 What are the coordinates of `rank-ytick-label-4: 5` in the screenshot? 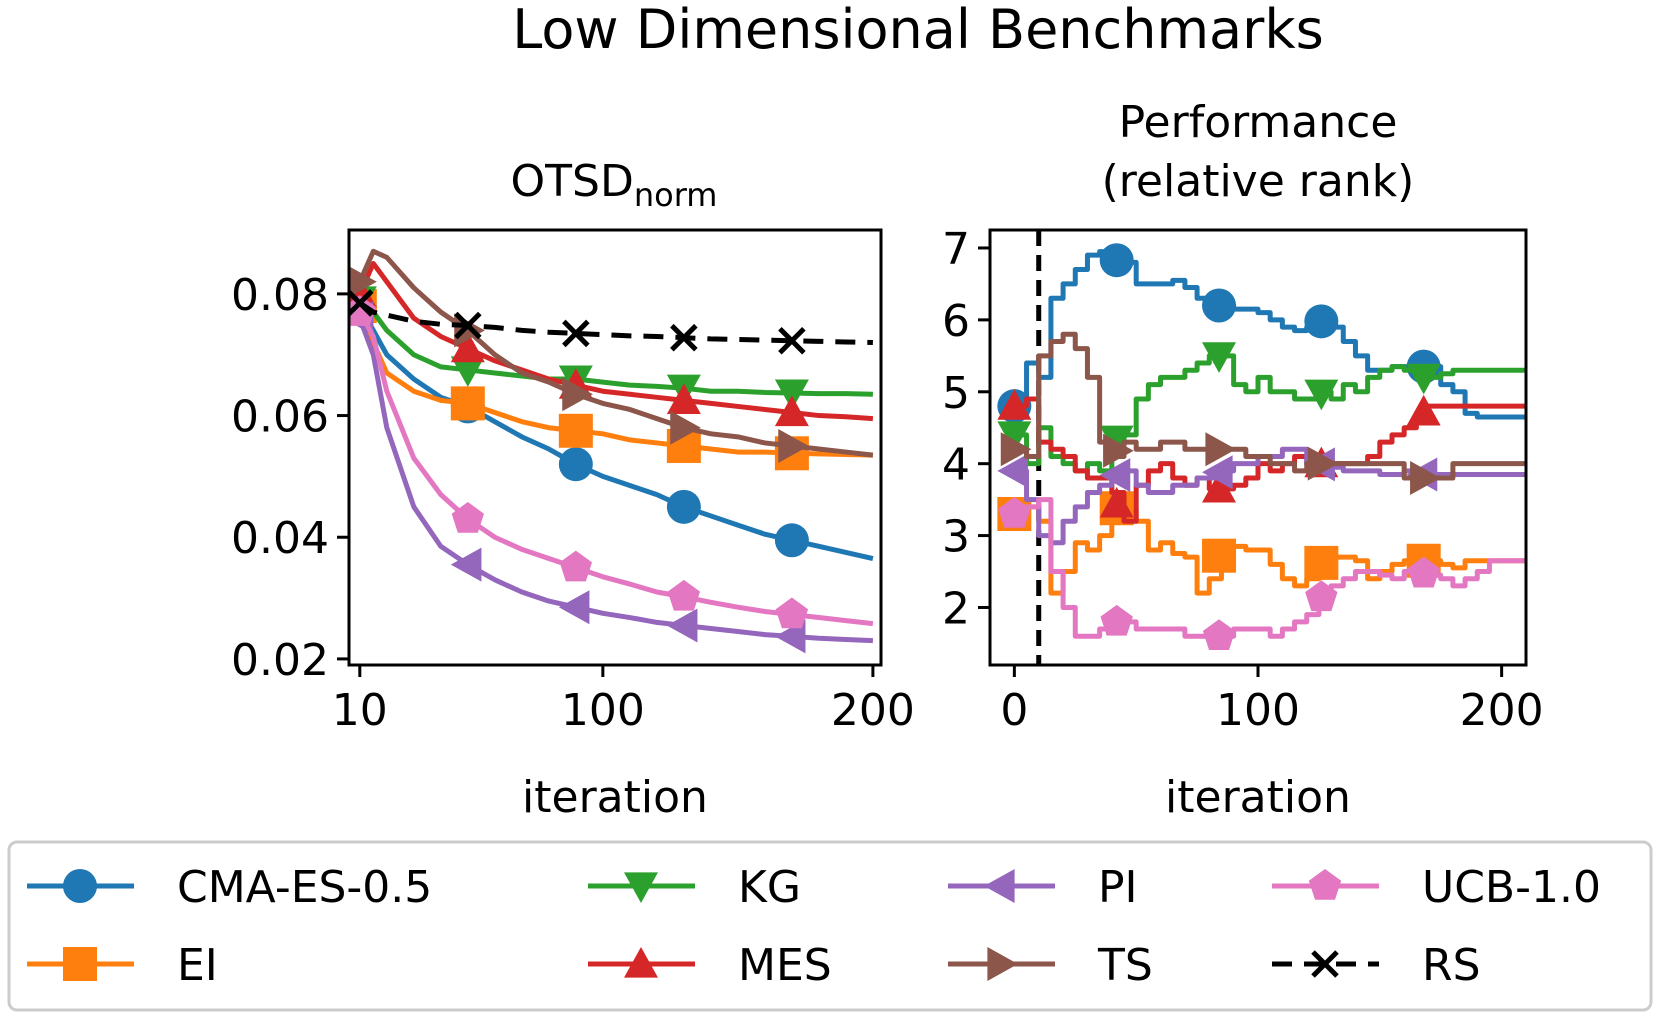 It's located at (956, 393).